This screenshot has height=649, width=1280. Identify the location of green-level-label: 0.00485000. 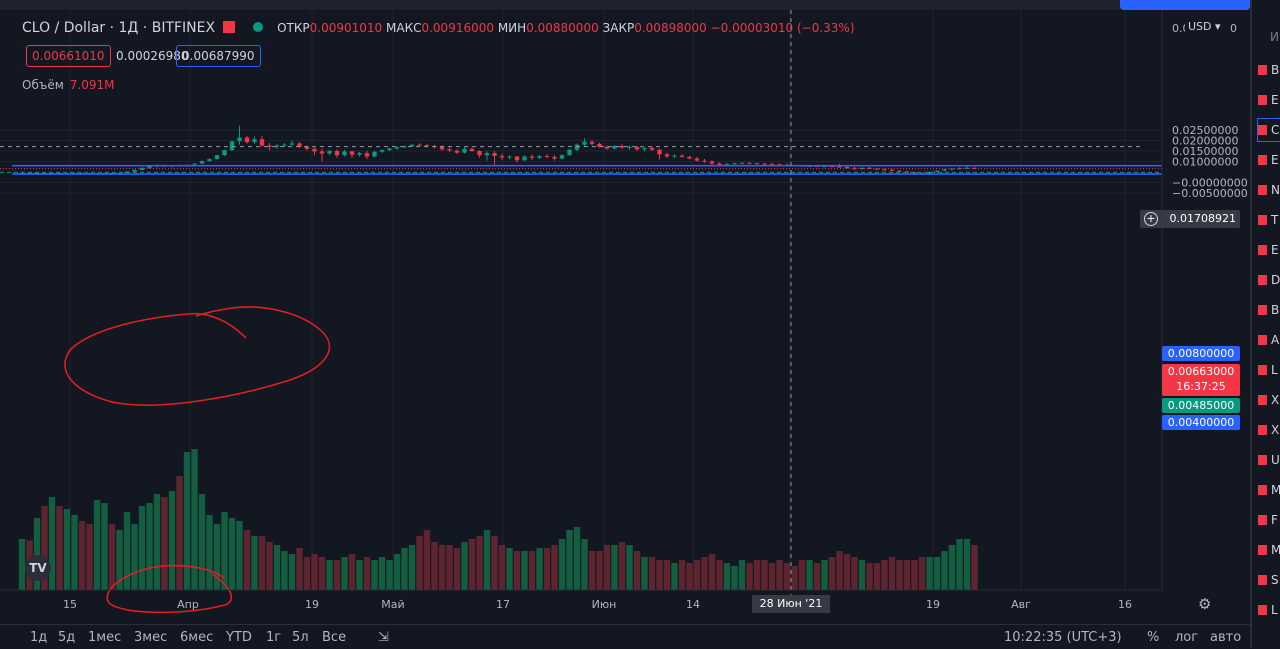
(1201, 405).